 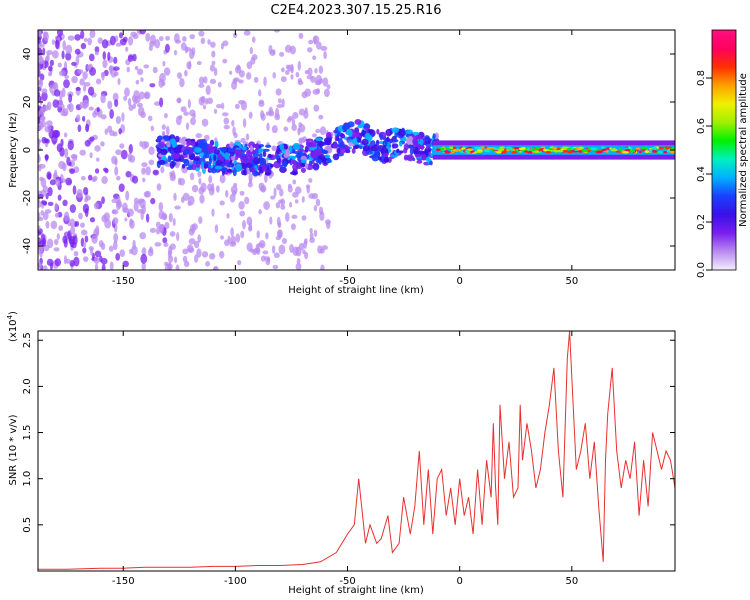 I want to click on top-x-tick-label: -50, so click(x=347, y=281).